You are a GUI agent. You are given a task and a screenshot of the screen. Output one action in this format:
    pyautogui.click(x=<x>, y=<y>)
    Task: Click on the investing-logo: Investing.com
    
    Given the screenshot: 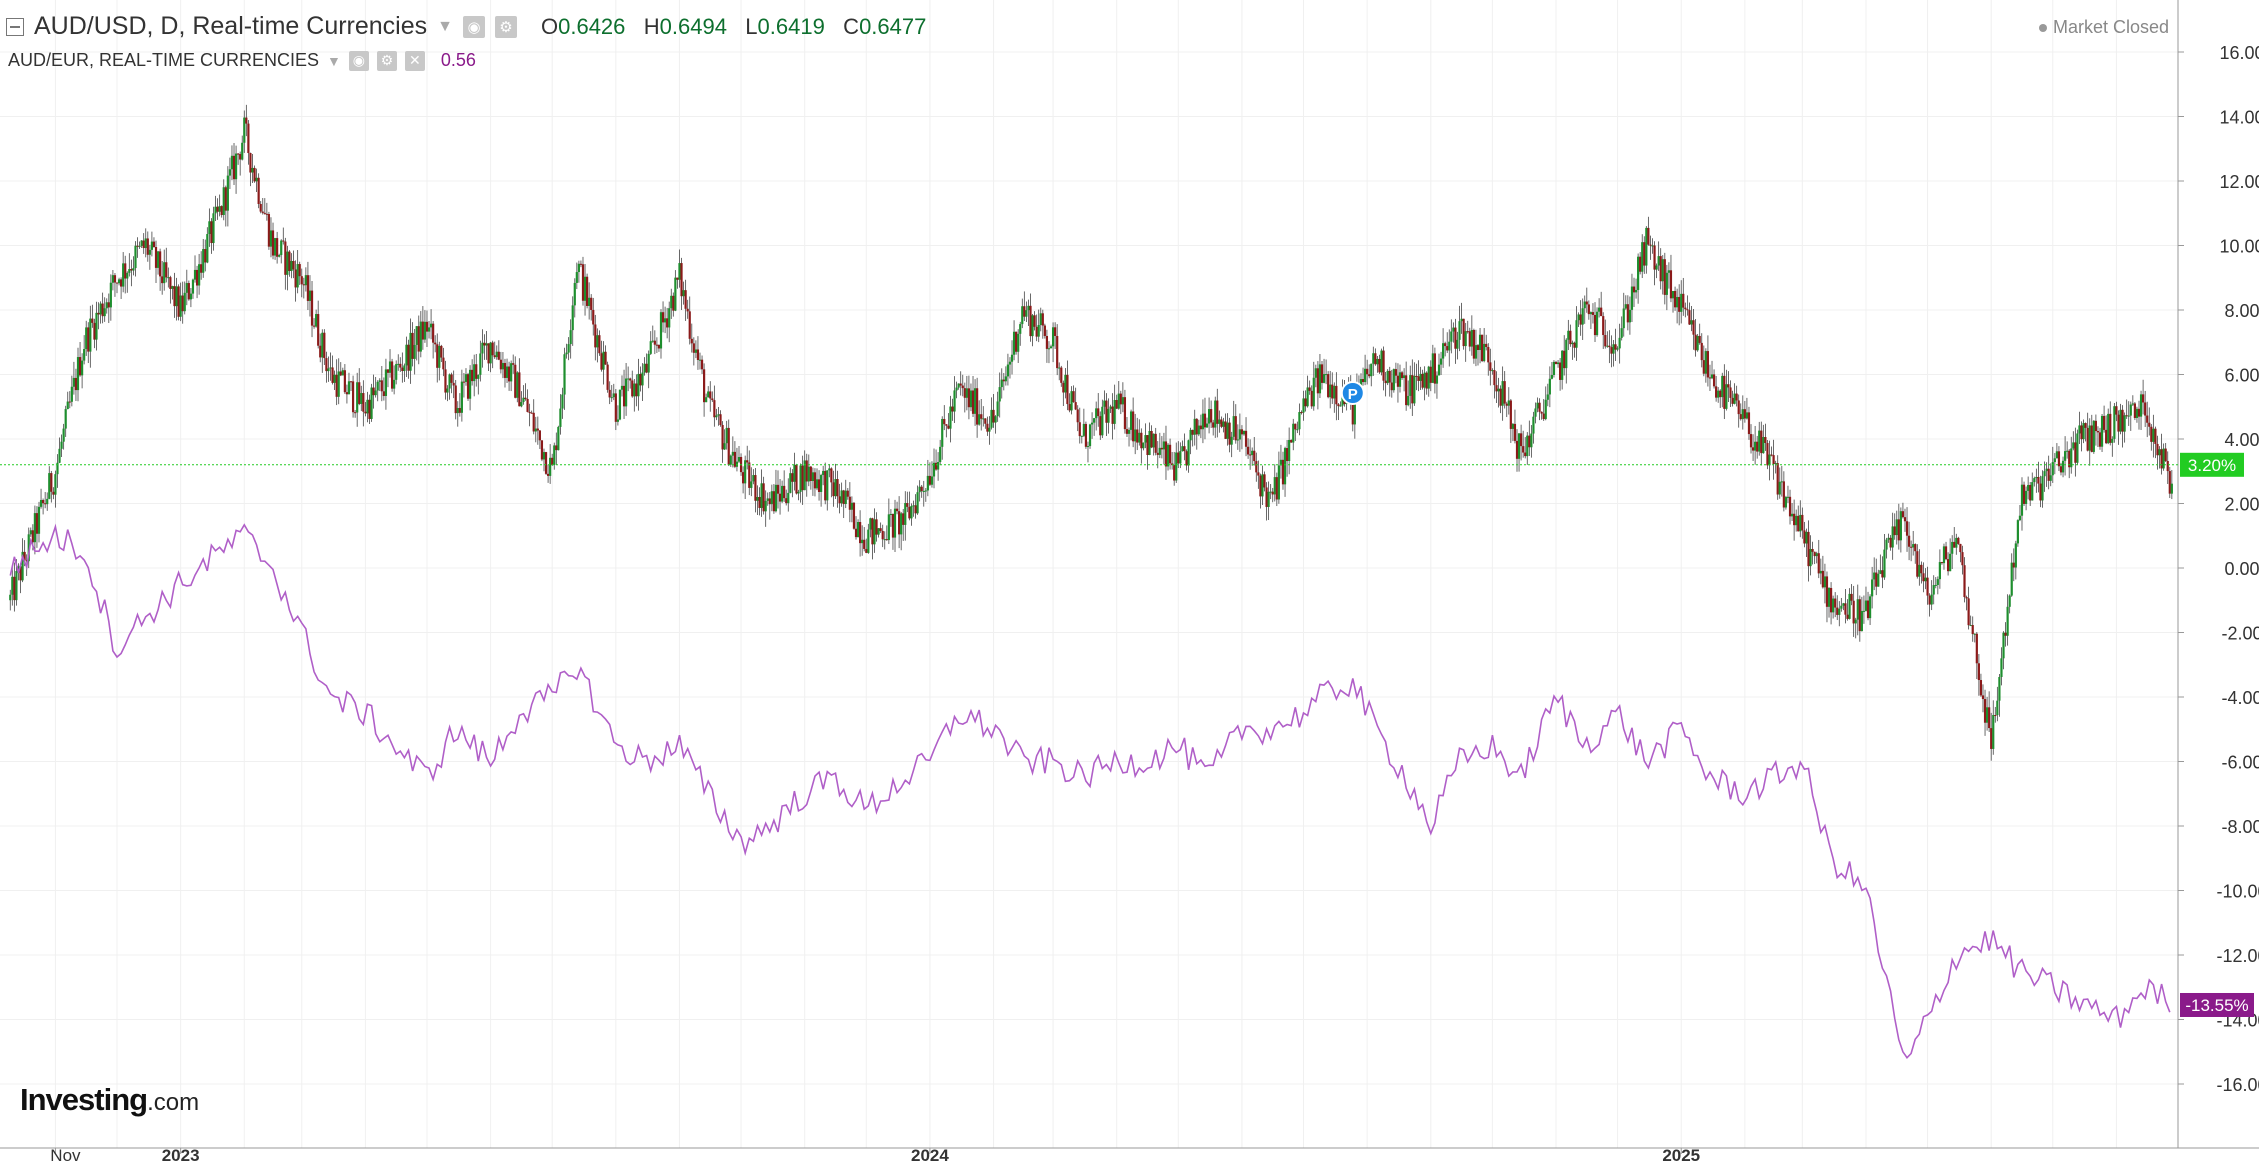 What is the action you would take?
    pyautogui.click(x=109, y=1100)
    